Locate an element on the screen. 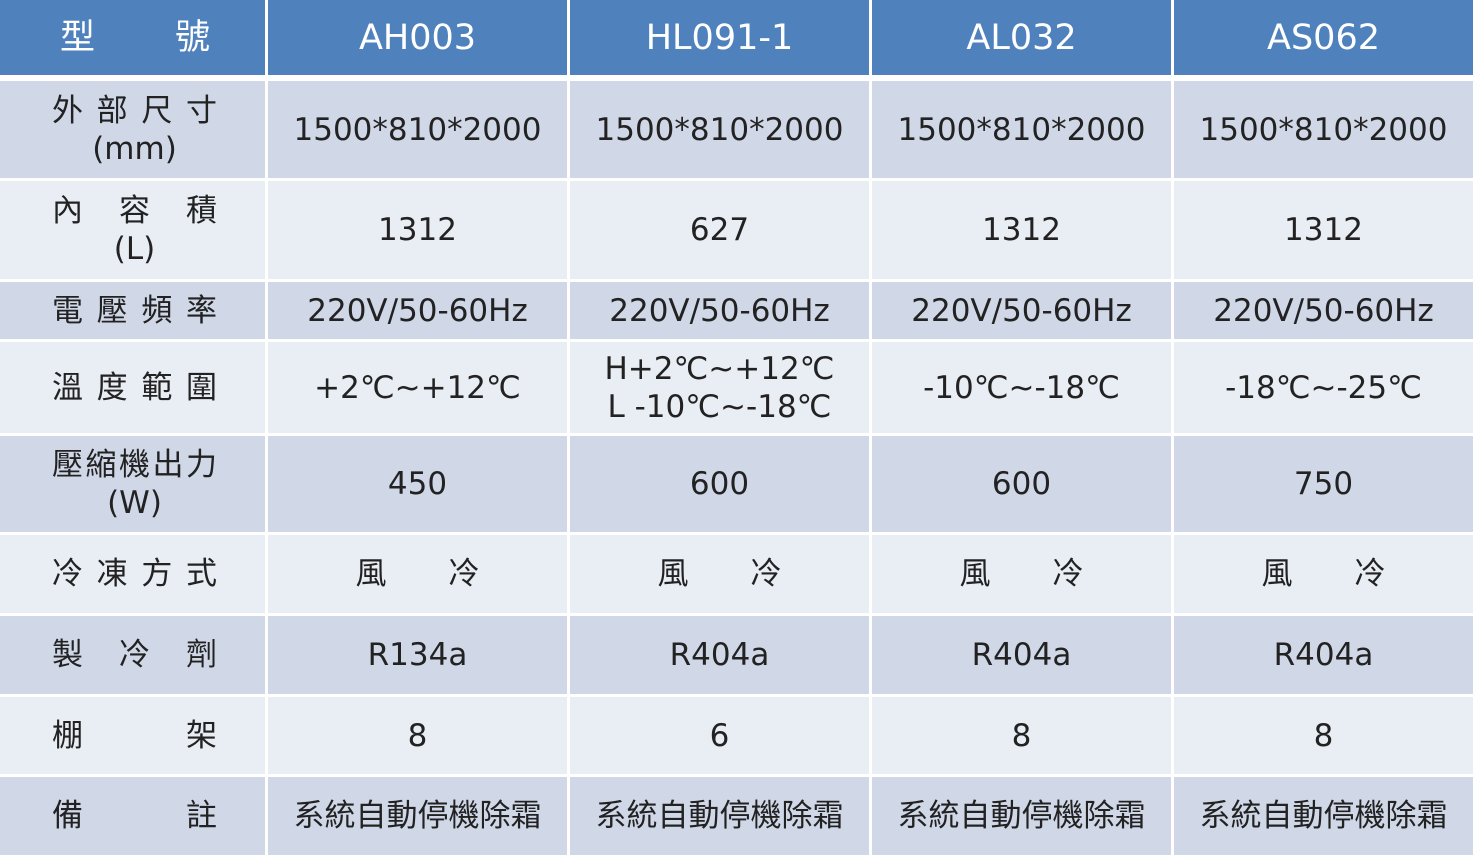 Image resolution: width=1473 pixels, height=864 pixels. row-unit: (mm) is located at coordinates (134, 148).